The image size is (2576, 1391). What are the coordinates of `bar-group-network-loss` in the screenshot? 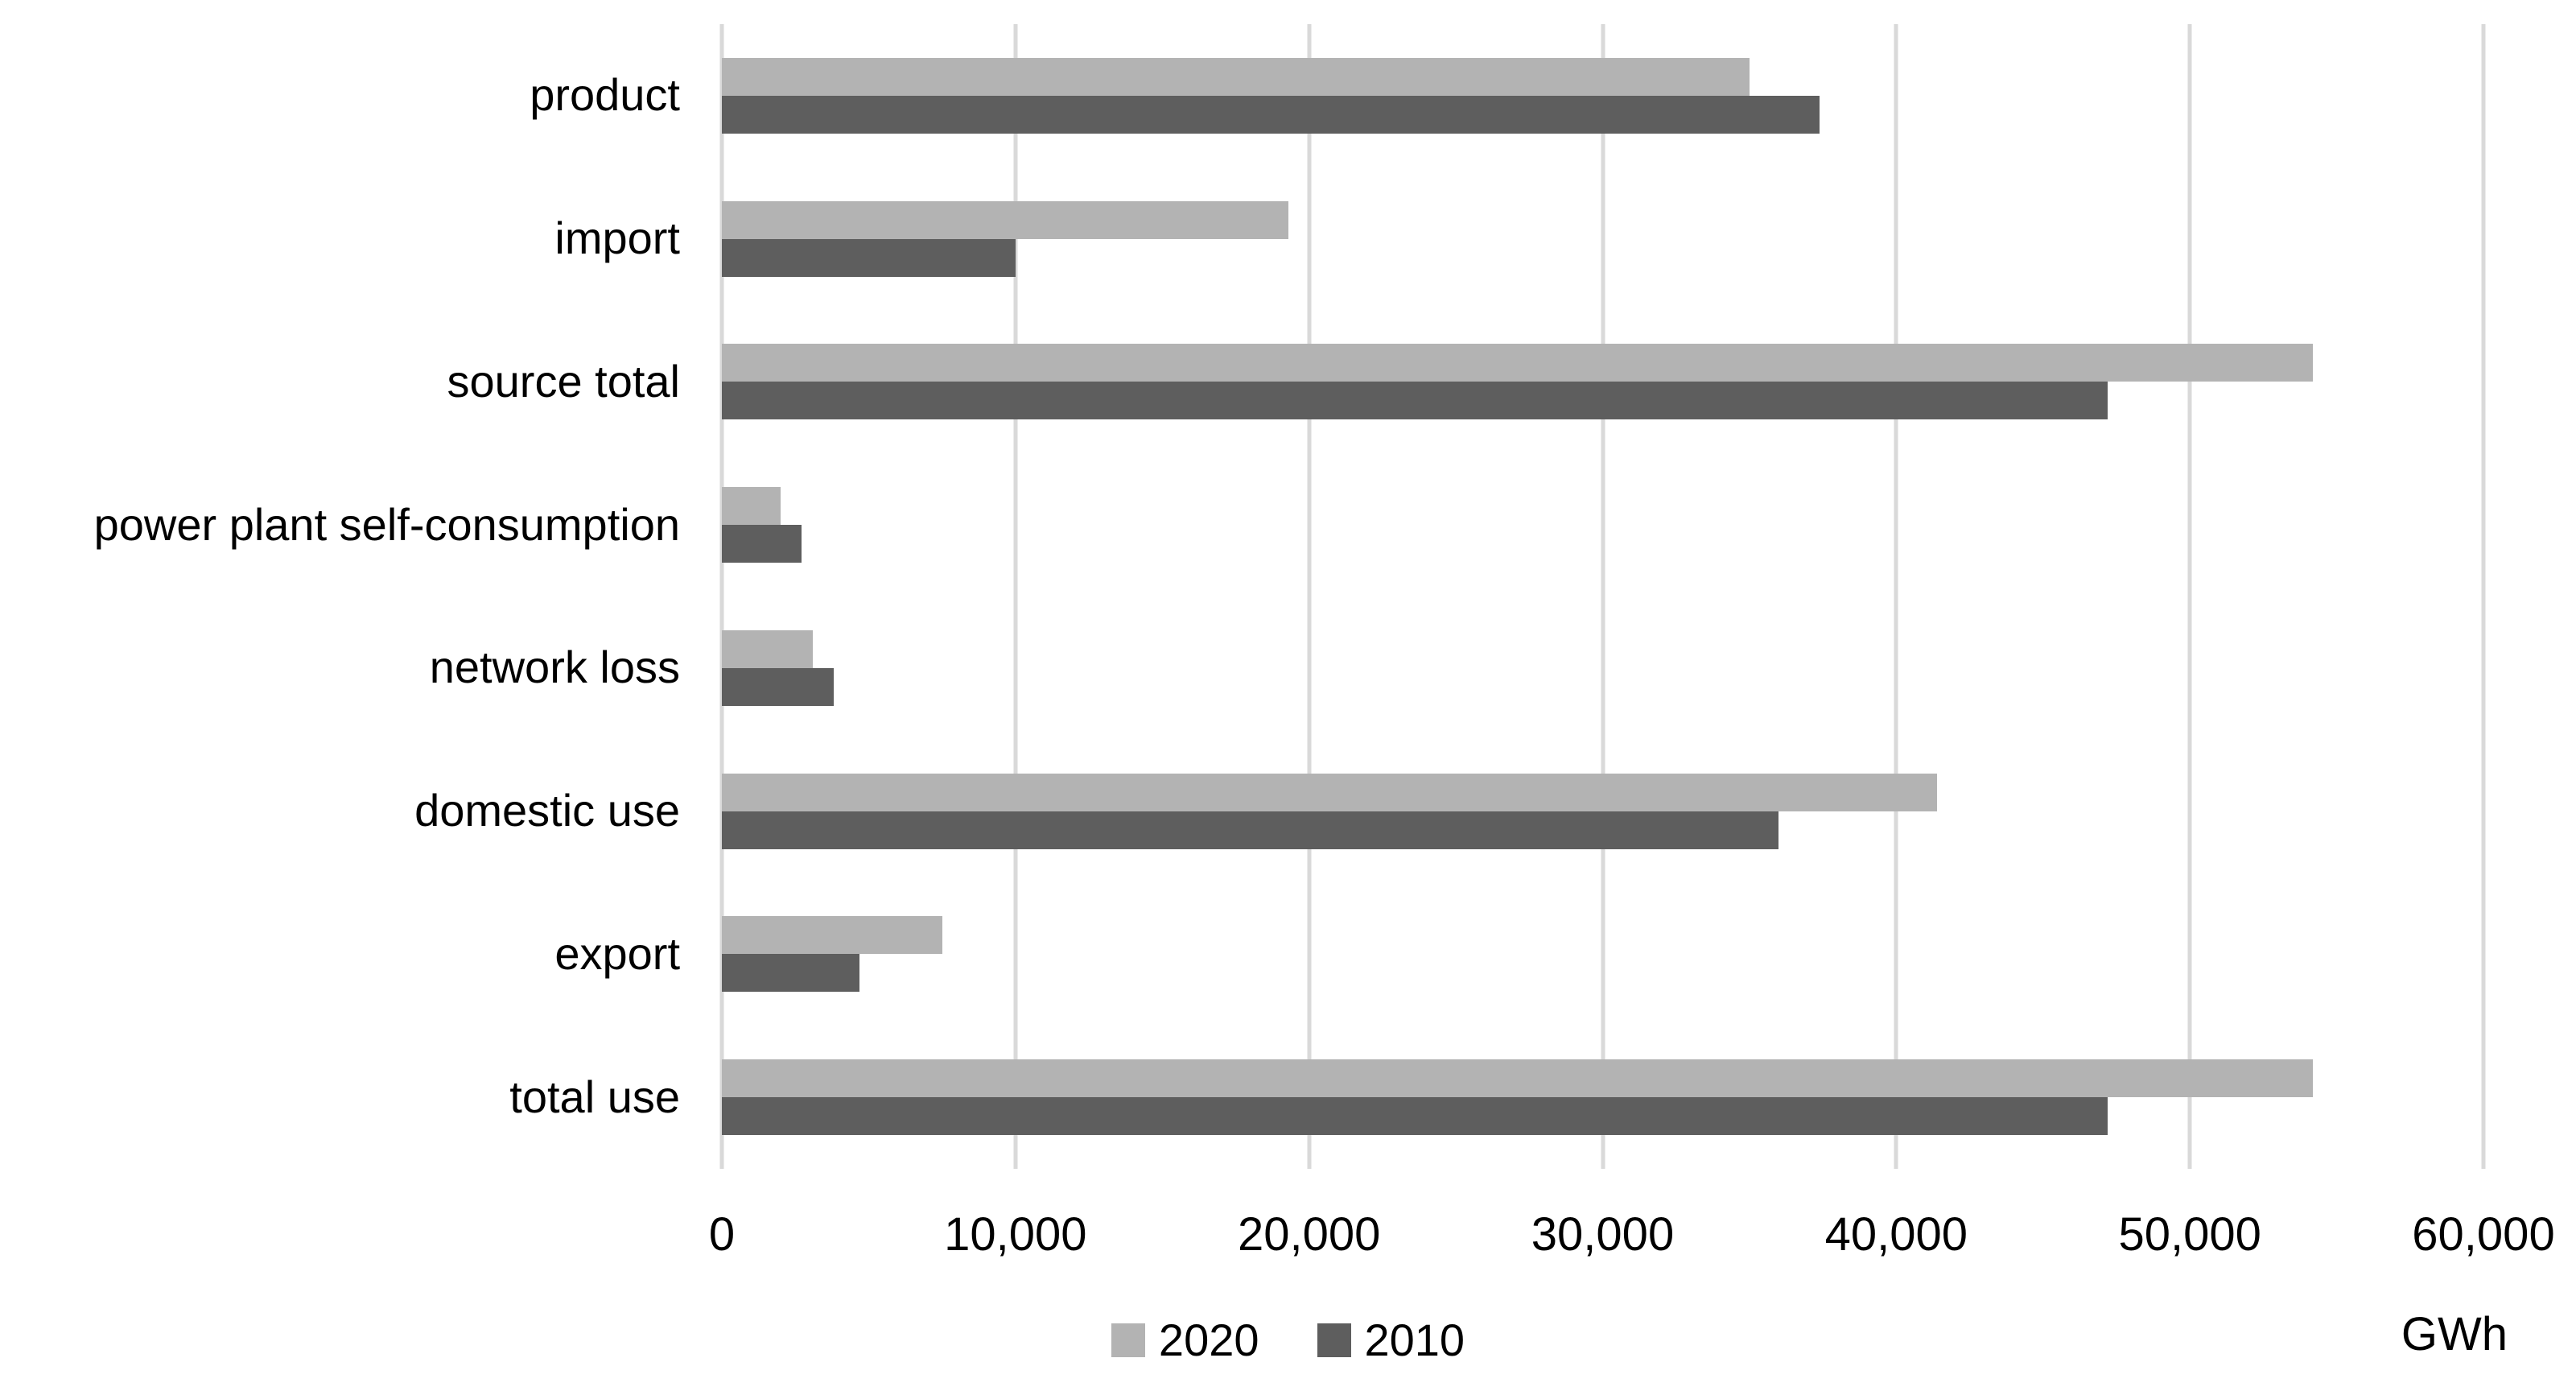 It's located at (1602, 667).